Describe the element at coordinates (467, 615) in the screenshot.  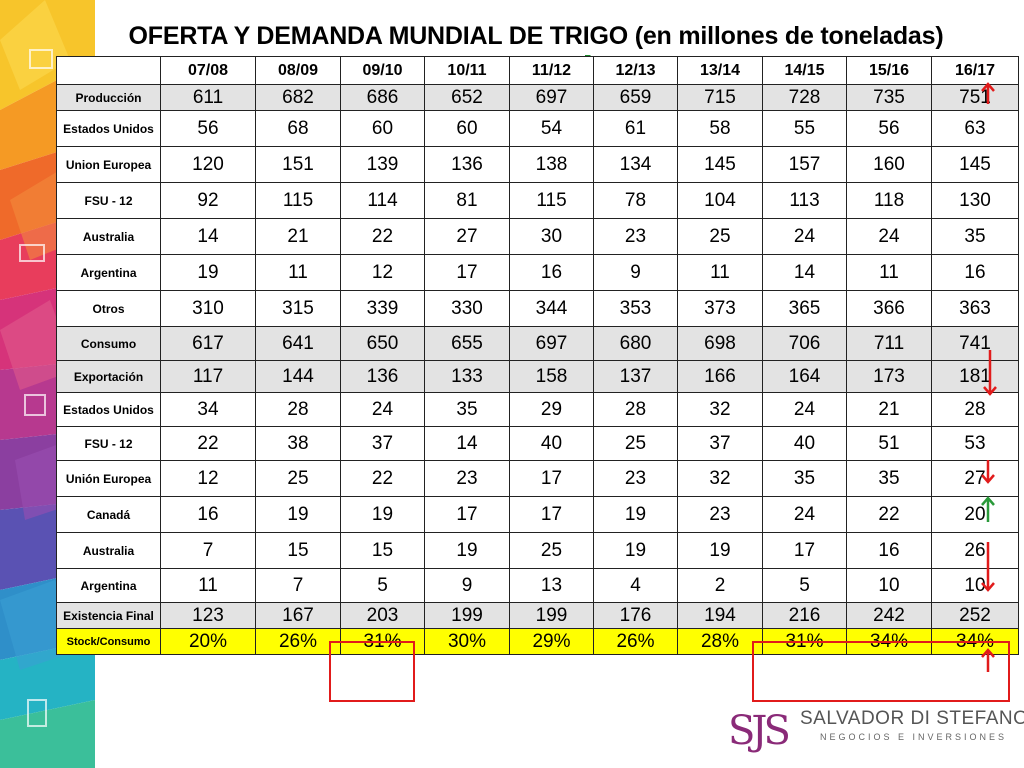
I see `table-cell: 199` at that location.